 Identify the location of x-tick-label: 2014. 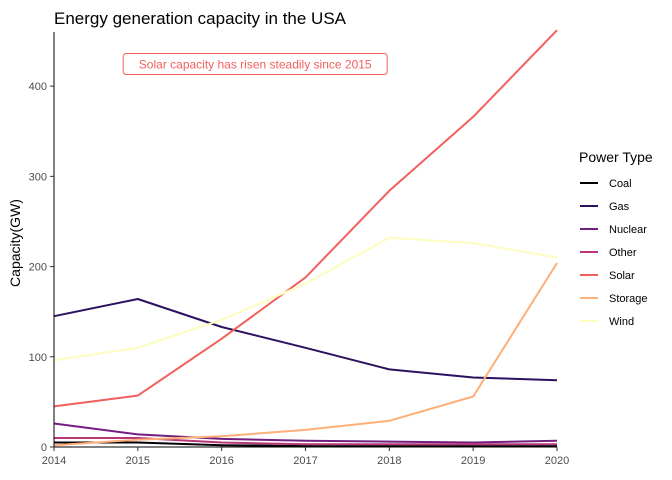
(54, 461).